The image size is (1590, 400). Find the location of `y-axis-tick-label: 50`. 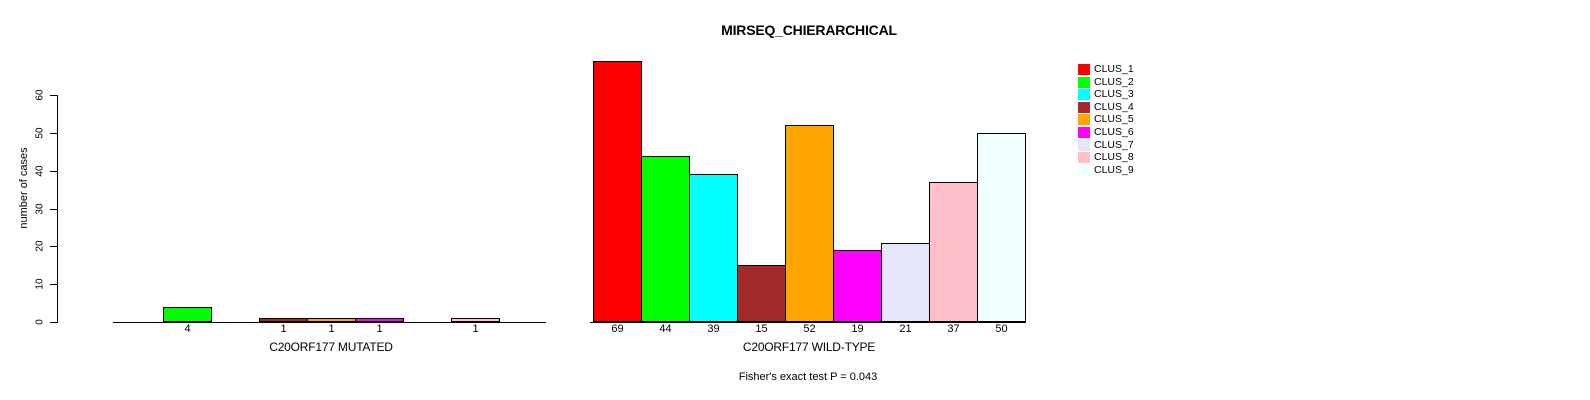

y-axis-tick-label: 50 is located at coordinates (40, 133).